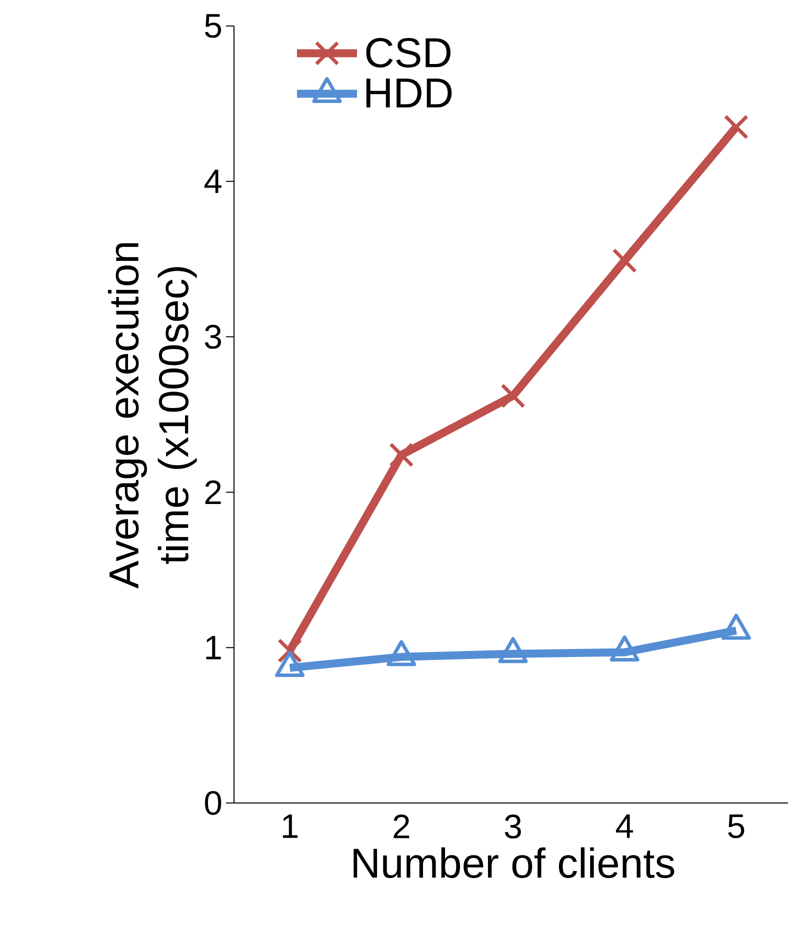 The height and width of the screenshot is (927, 788). Describe the element at coordinates (213, 803) in the screenshot. I see `y-tick-label: 0` at that location.